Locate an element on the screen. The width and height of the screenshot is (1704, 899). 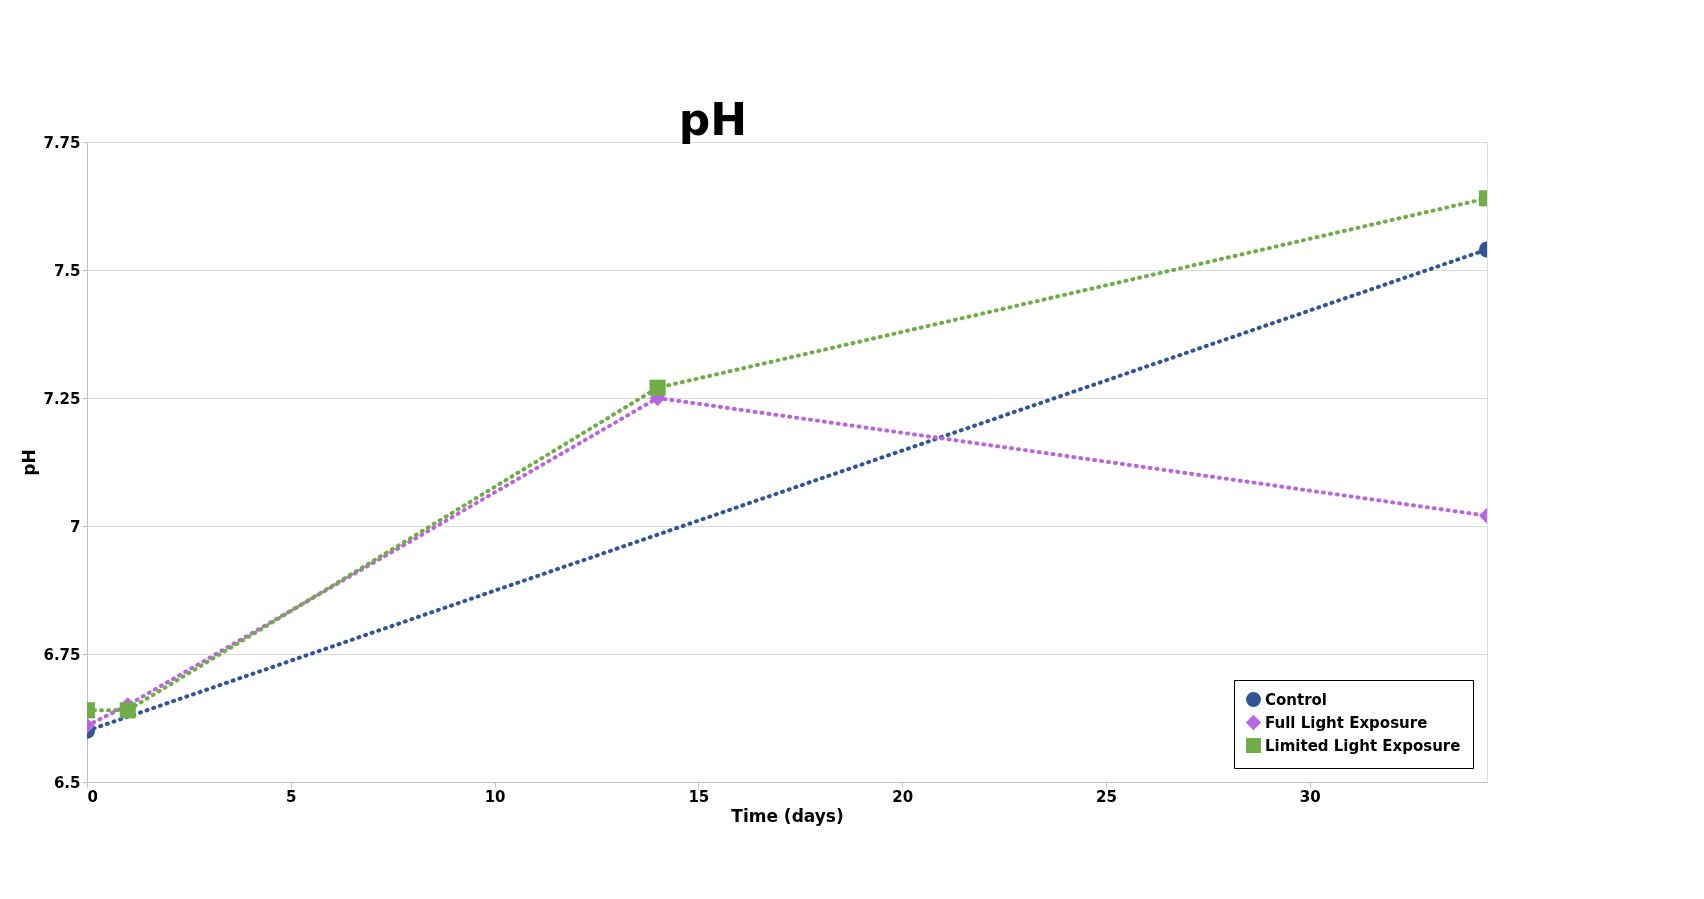
y-tick-label: 7.75 is located at coordinates (62, 142).